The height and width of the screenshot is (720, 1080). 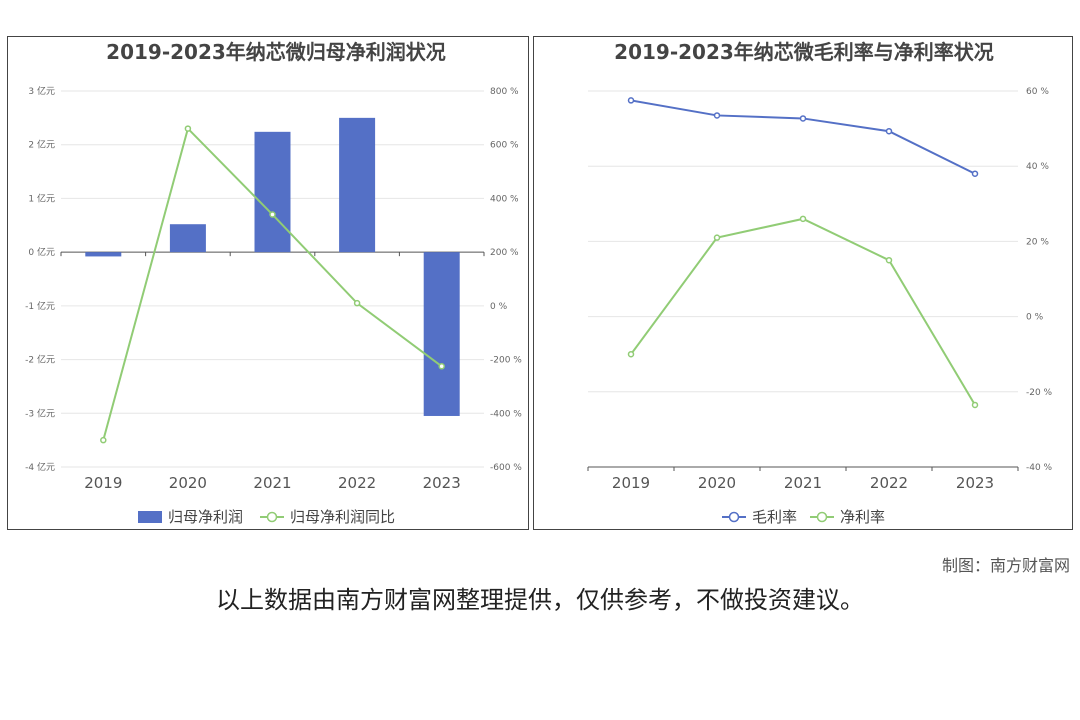 I want to click on net-margin-point-2020, so click(x=717, y=237).